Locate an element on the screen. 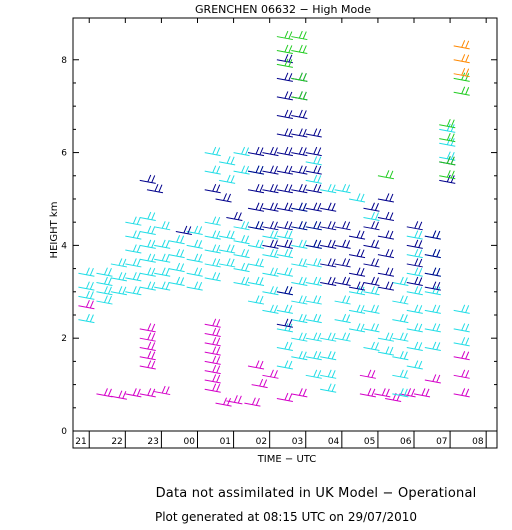 This screenshot has width=512, height=530. y-tick-label: 2 is located at coordinates (64, 339).